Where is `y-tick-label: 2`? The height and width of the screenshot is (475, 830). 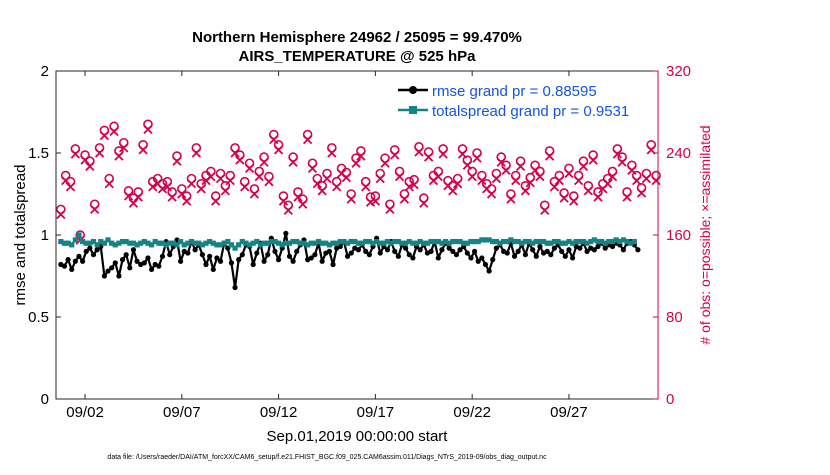 y-tick-label: 2 is located at coordinates (45, 71).